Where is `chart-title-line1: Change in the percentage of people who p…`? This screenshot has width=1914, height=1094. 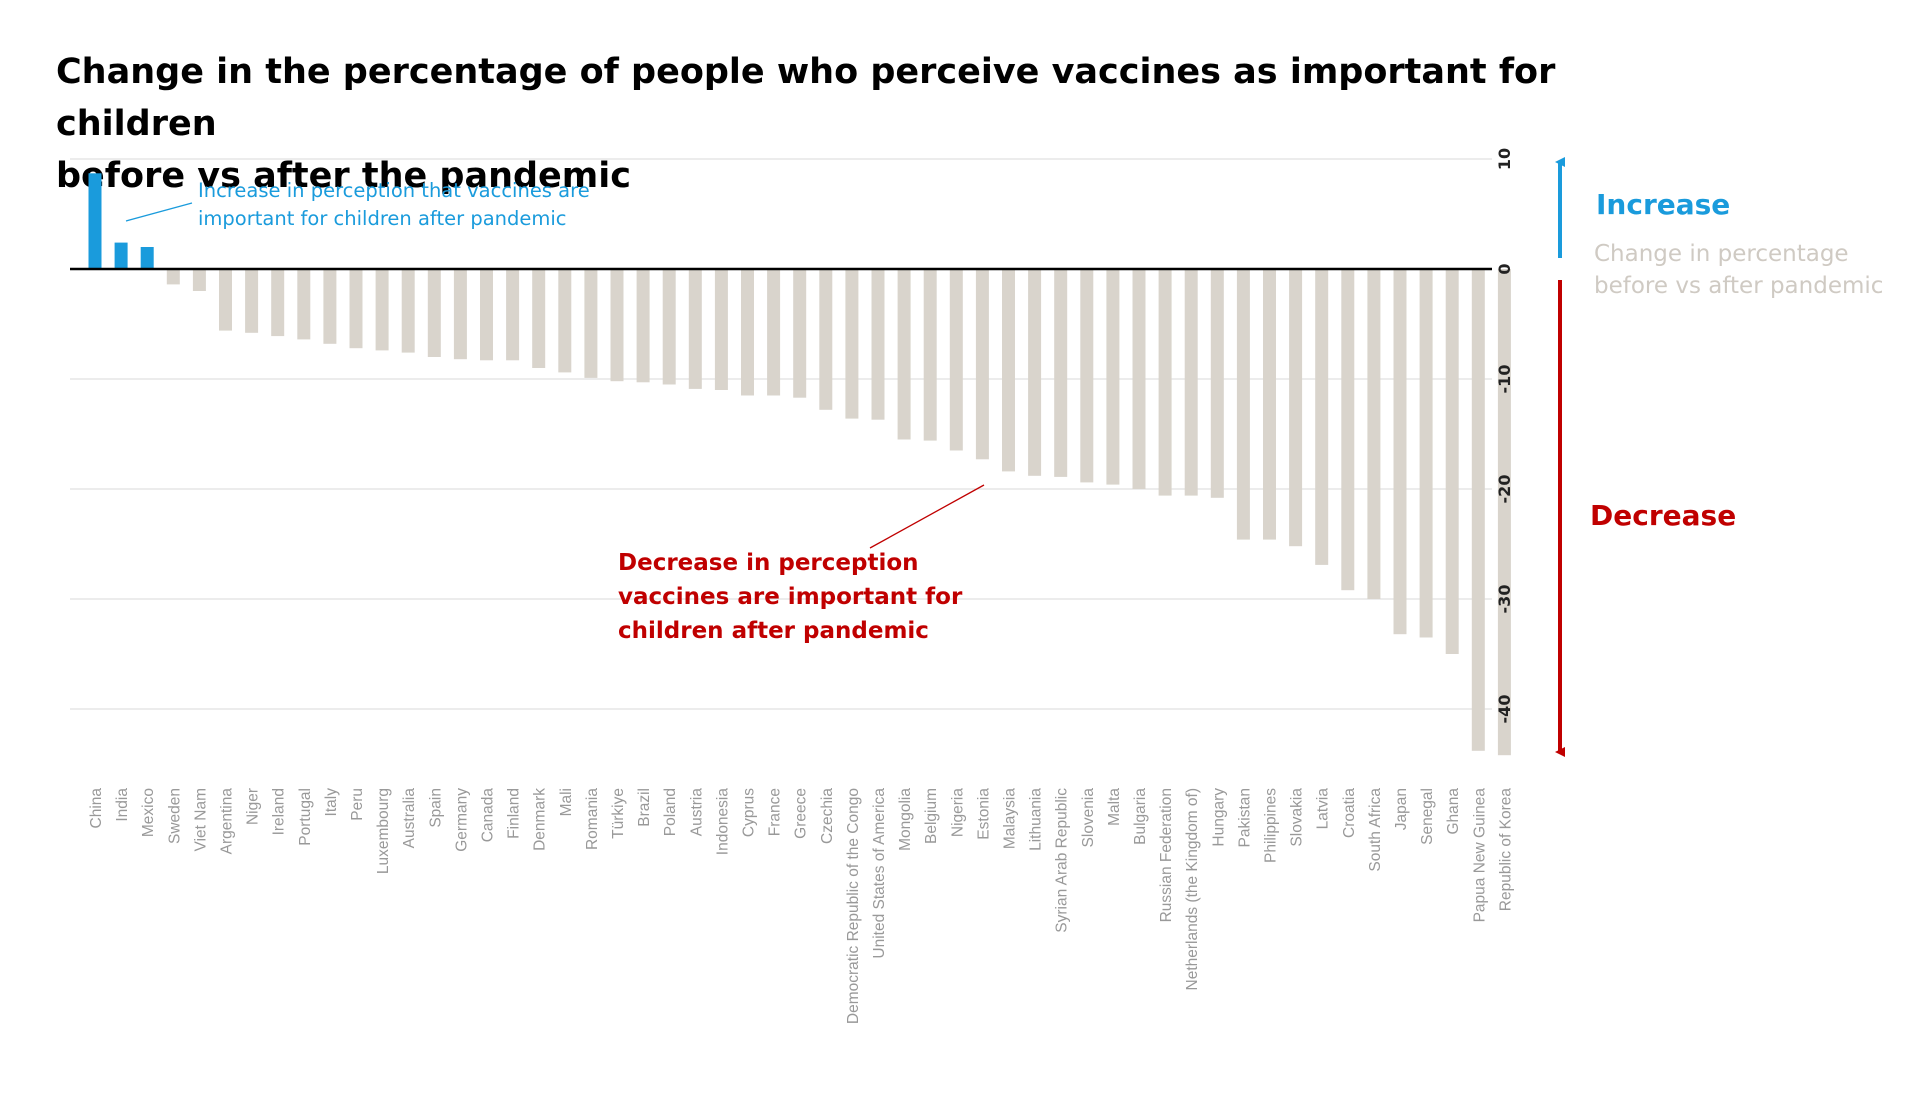 chart-title-line1: Change in the percentage of people who p… is located at coordinates (806, 98).